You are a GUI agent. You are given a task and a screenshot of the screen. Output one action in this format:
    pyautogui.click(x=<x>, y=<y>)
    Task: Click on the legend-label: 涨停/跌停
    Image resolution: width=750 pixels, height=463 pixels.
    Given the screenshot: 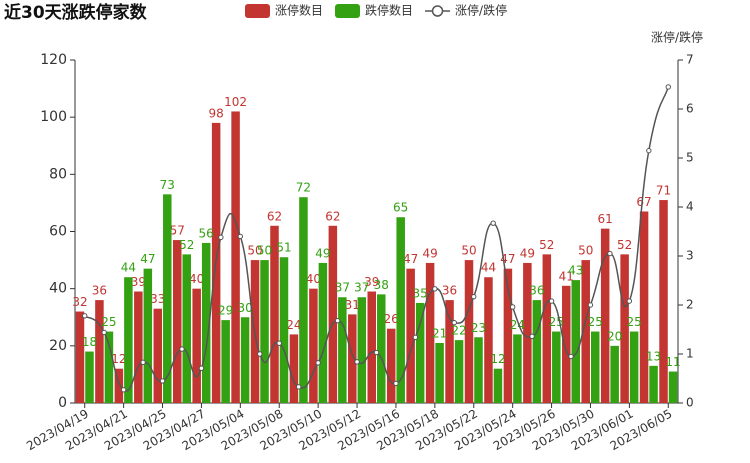 What is the action you would take?
    pyautogui.click(x=481, y=10)
    